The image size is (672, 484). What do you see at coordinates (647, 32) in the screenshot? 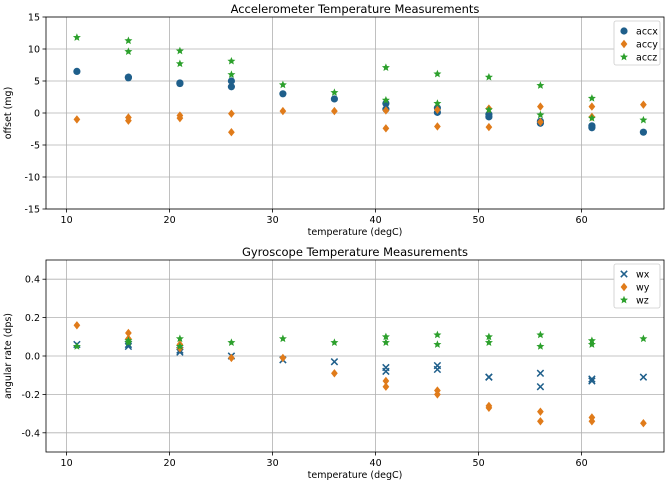
I see `legend-label-accx: accx` at bounding box center [647, 32].